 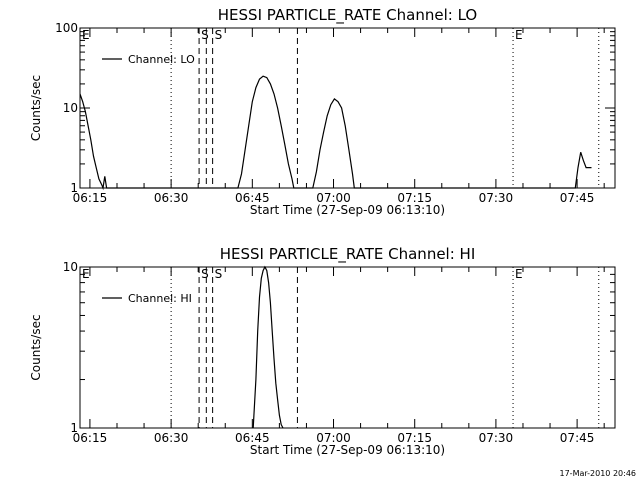 What do you see at coordinates (66, 28) in the screenshot?
I see `y-tick-label: 100` at bounding box center [66, 28].